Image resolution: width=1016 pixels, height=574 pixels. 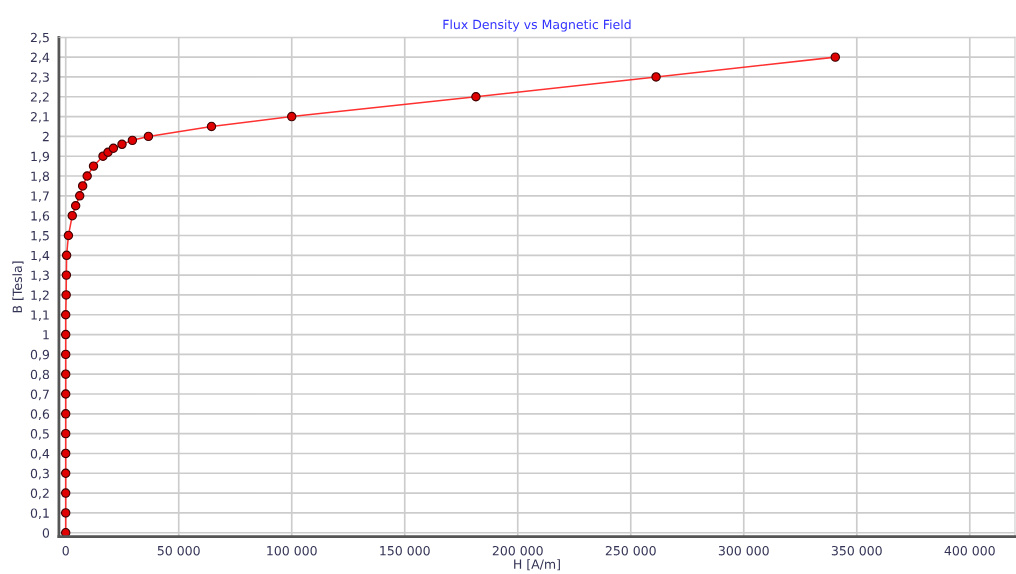 I want to click on x-tick-label: 350 000, so click(x=856, y=550).